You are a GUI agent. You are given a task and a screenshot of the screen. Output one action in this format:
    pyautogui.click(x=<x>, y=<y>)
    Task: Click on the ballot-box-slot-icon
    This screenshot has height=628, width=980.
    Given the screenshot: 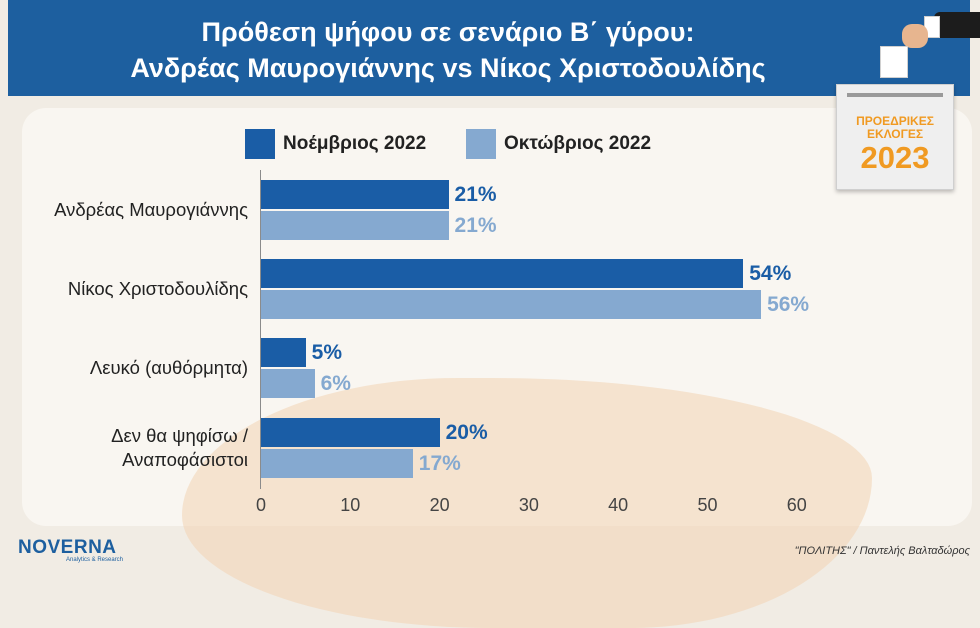 What is the action you would take?
    pyautogui.click(x=895, y=95)
    